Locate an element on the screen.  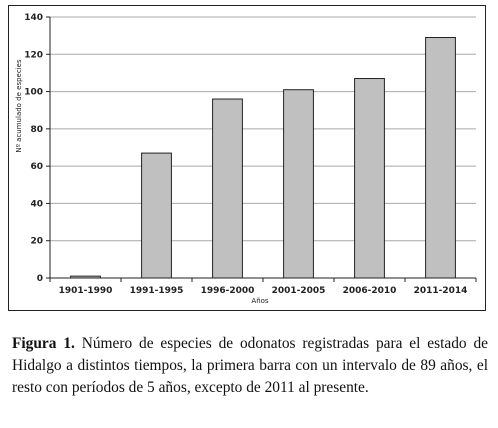
y-tick-label: 140 is located at coordinates (33, 18).